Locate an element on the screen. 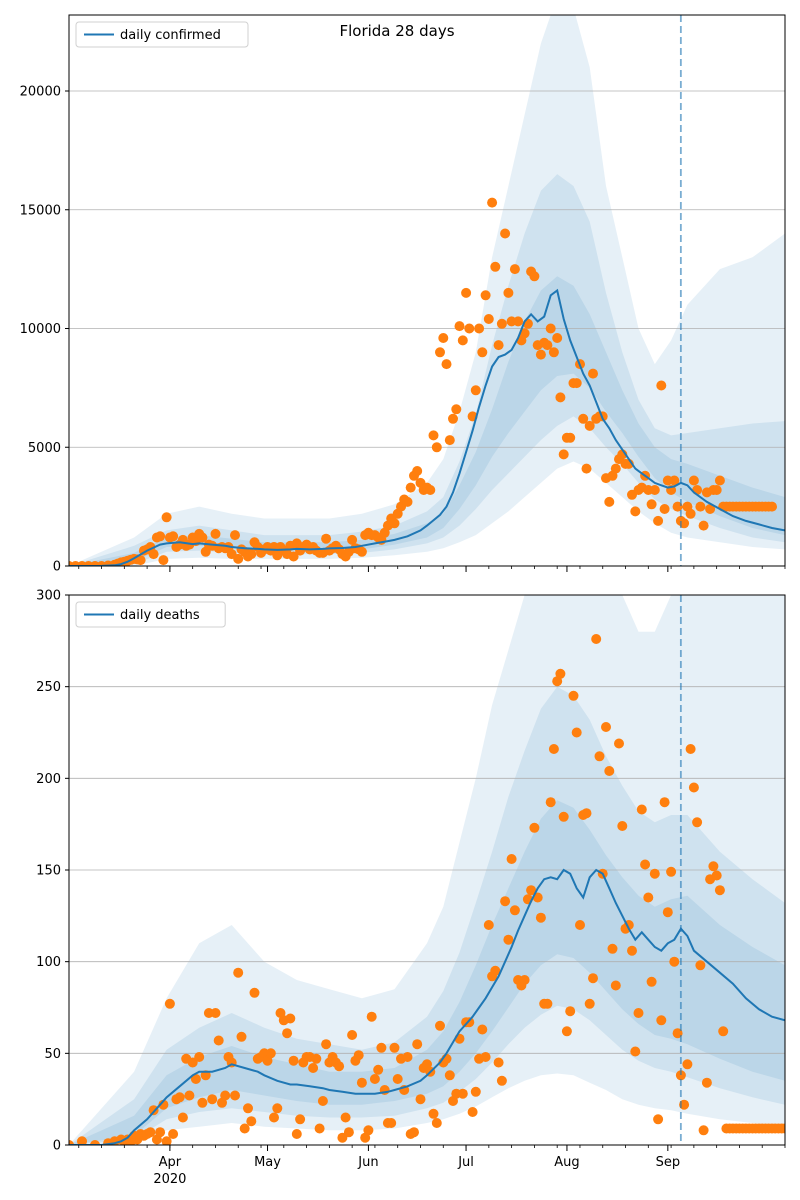  deaths-xtick-label: Jun is located at coordinates (367, 1162).